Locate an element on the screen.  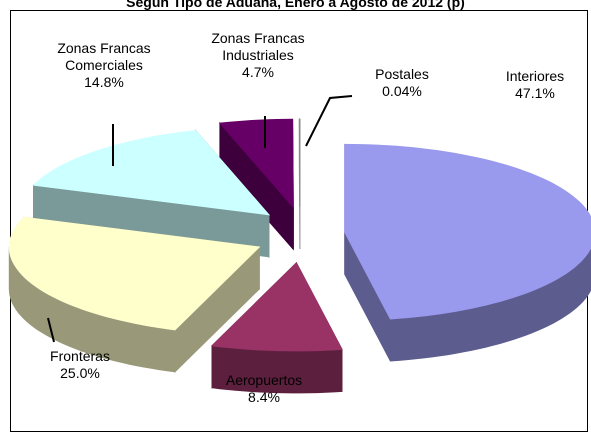
slice-label: Fronteras 25.0% is located at coordinates (80, 365).